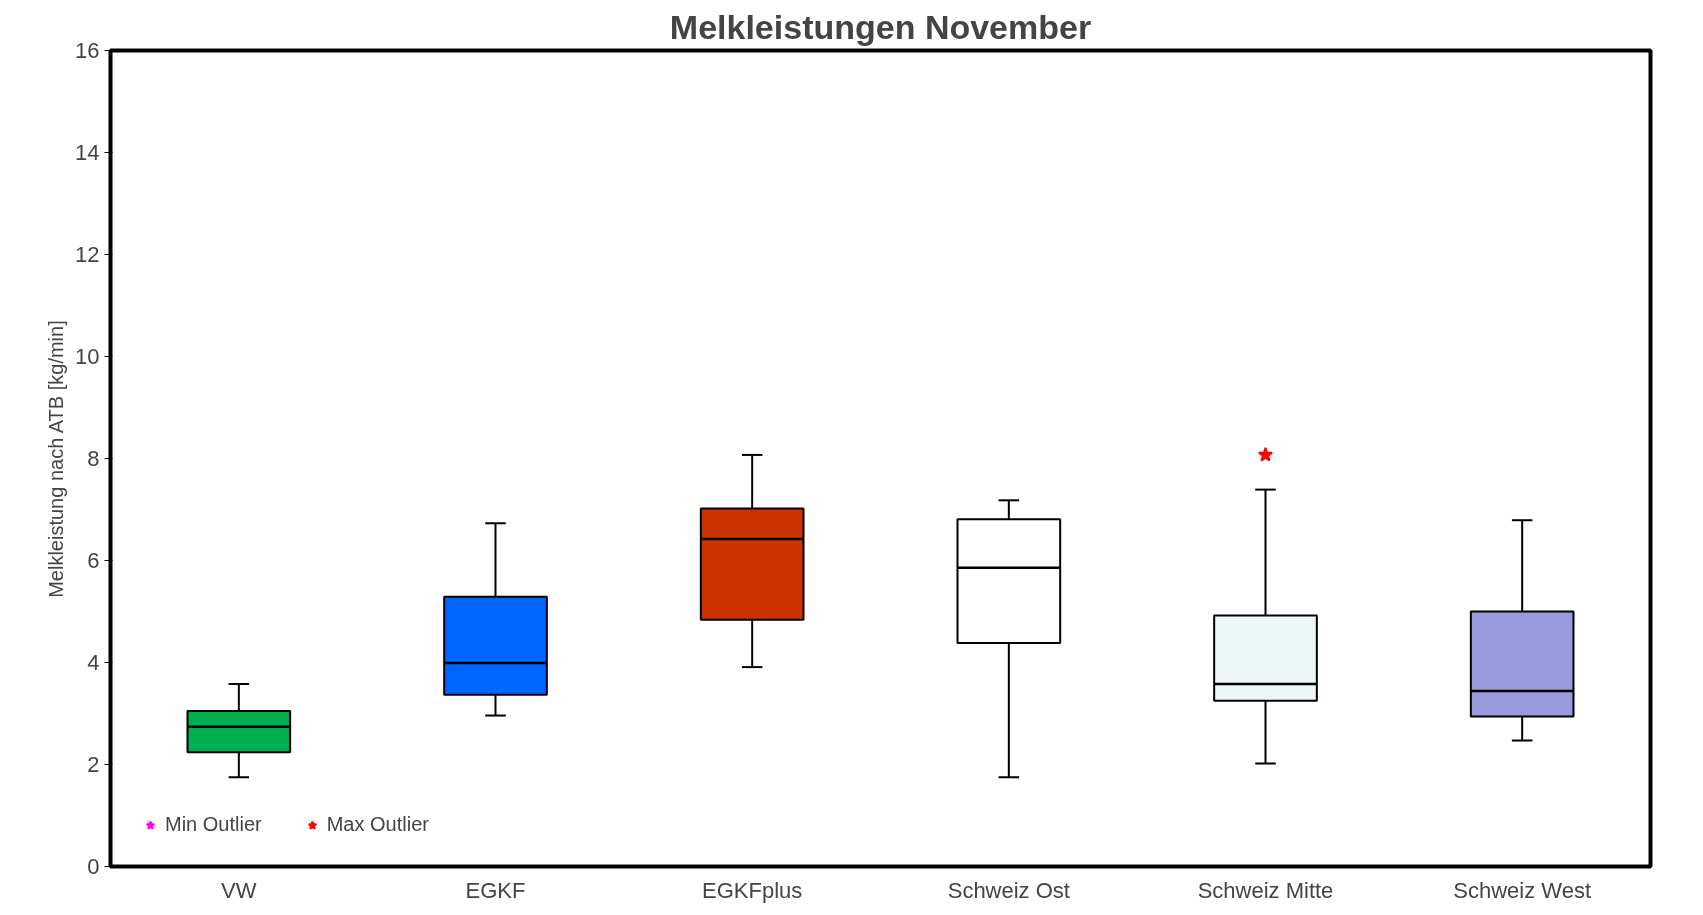 This screenshot has width=1703, height=915. I want to click on x-tick-label: Schweiz Mitte, so click(1265, 890).